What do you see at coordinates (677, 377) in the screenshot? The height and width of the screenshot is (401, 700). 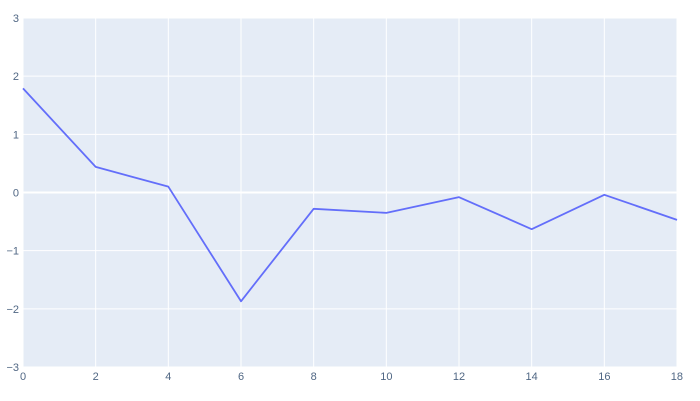 I see `x-tick-label: 18` at bounding box center [677, 377].